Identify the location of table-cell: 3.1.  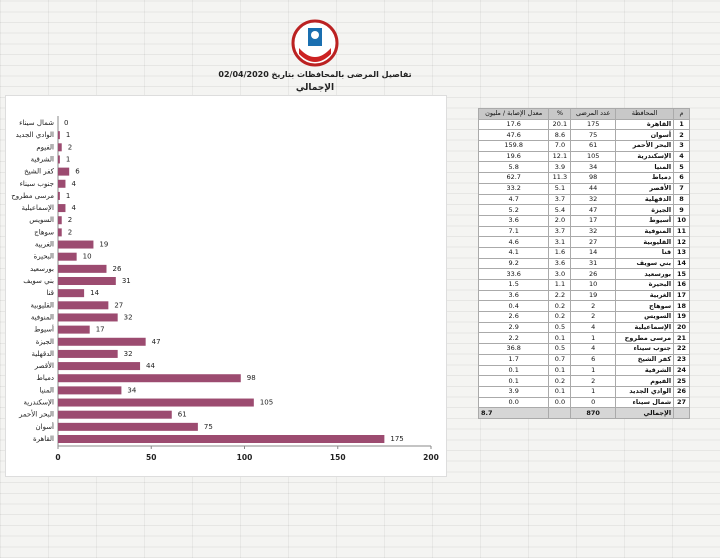
(560, 242).